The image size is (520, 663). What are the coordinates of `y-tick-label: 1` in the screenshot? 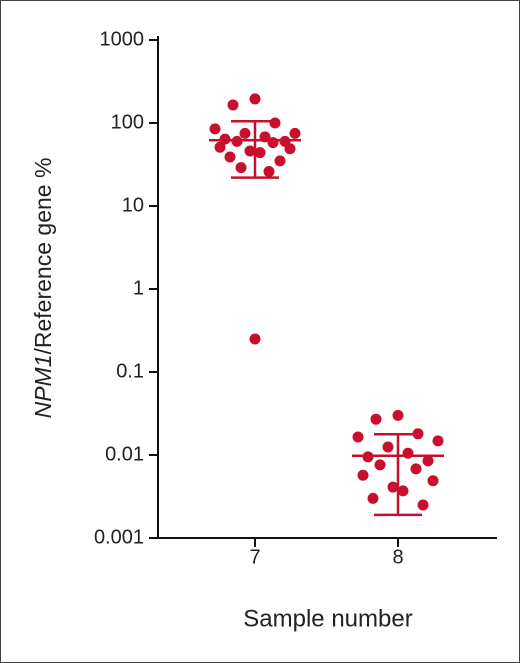 It's located at (138, 288).